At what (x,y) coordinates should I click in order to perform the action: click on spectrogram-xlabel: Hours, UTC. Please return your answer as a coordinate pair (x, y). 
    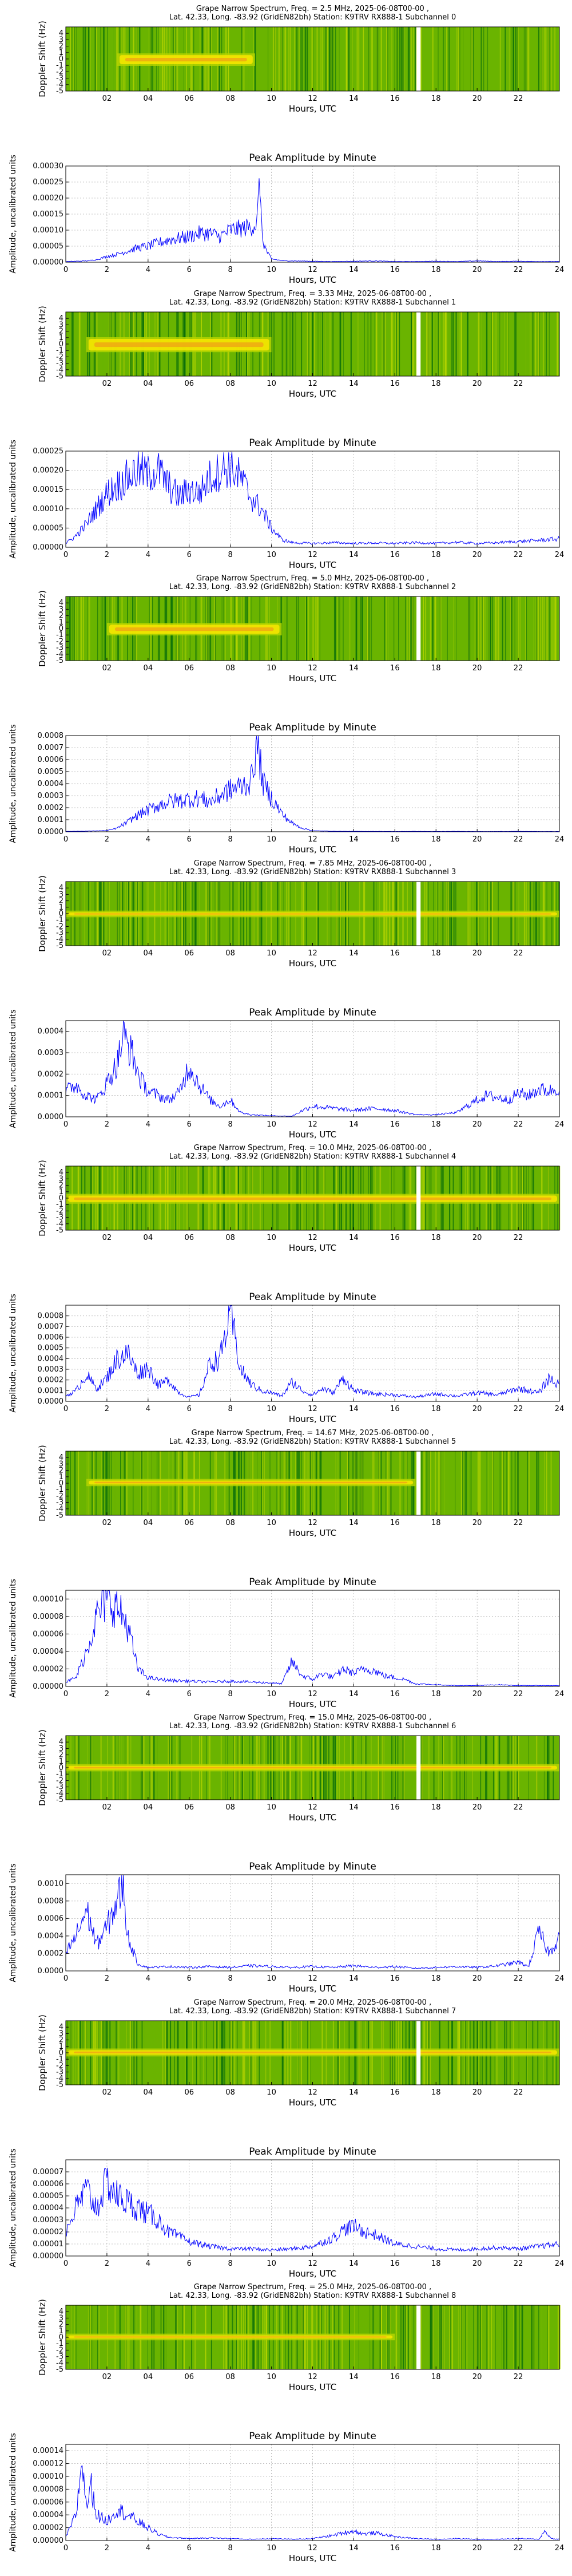
    Looking at the image, I should click on (312, 678).